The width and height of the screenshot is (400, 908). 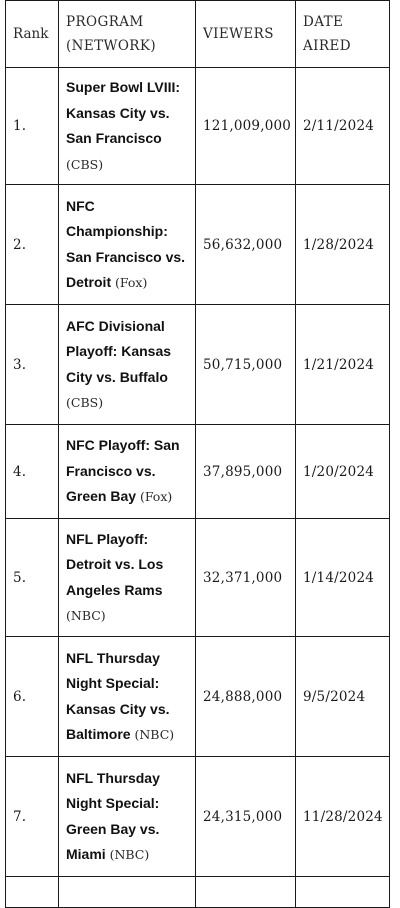 I want to click on header-rank: Rank, so click(x=32, y=34).